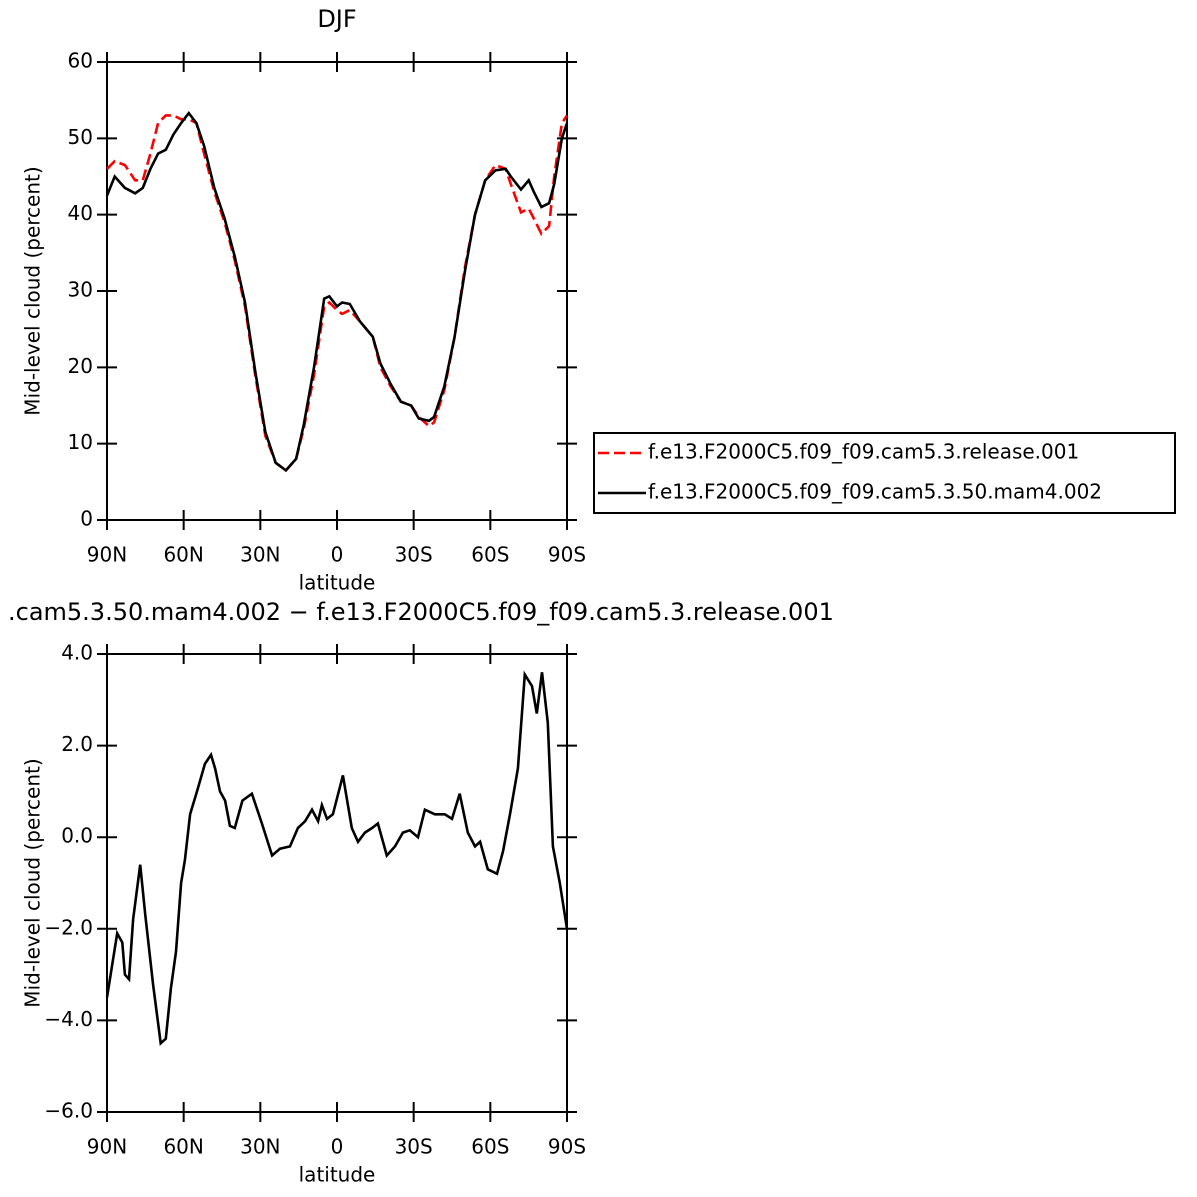 This screenshot has height=1197, width=1197. I want to click on y-tick-label: 20, so click(80, 366).